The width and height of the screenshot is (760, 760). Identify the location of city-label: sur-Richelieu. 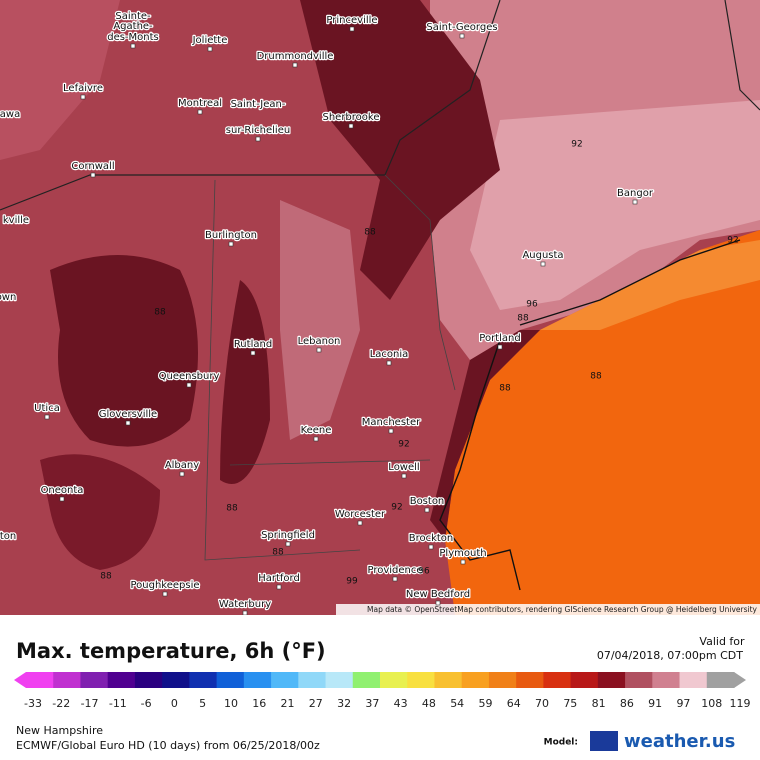
(258, 130).